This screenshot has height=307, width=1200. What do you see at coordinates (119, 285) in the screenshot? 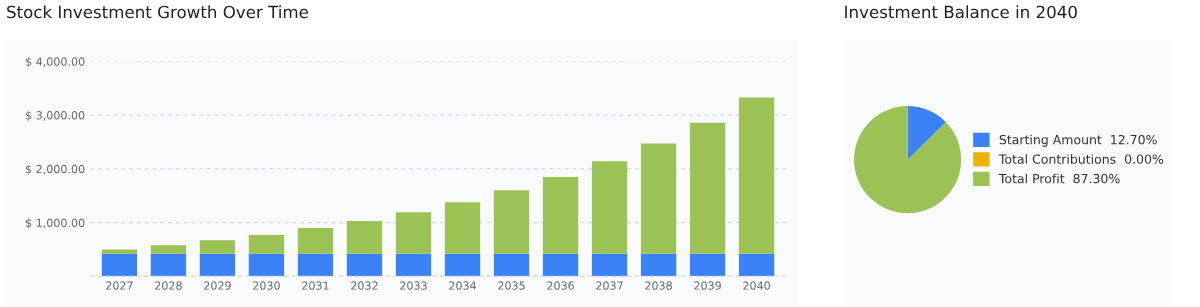
I see `x-tick-label: 2027` at bounding box center [119, 285].